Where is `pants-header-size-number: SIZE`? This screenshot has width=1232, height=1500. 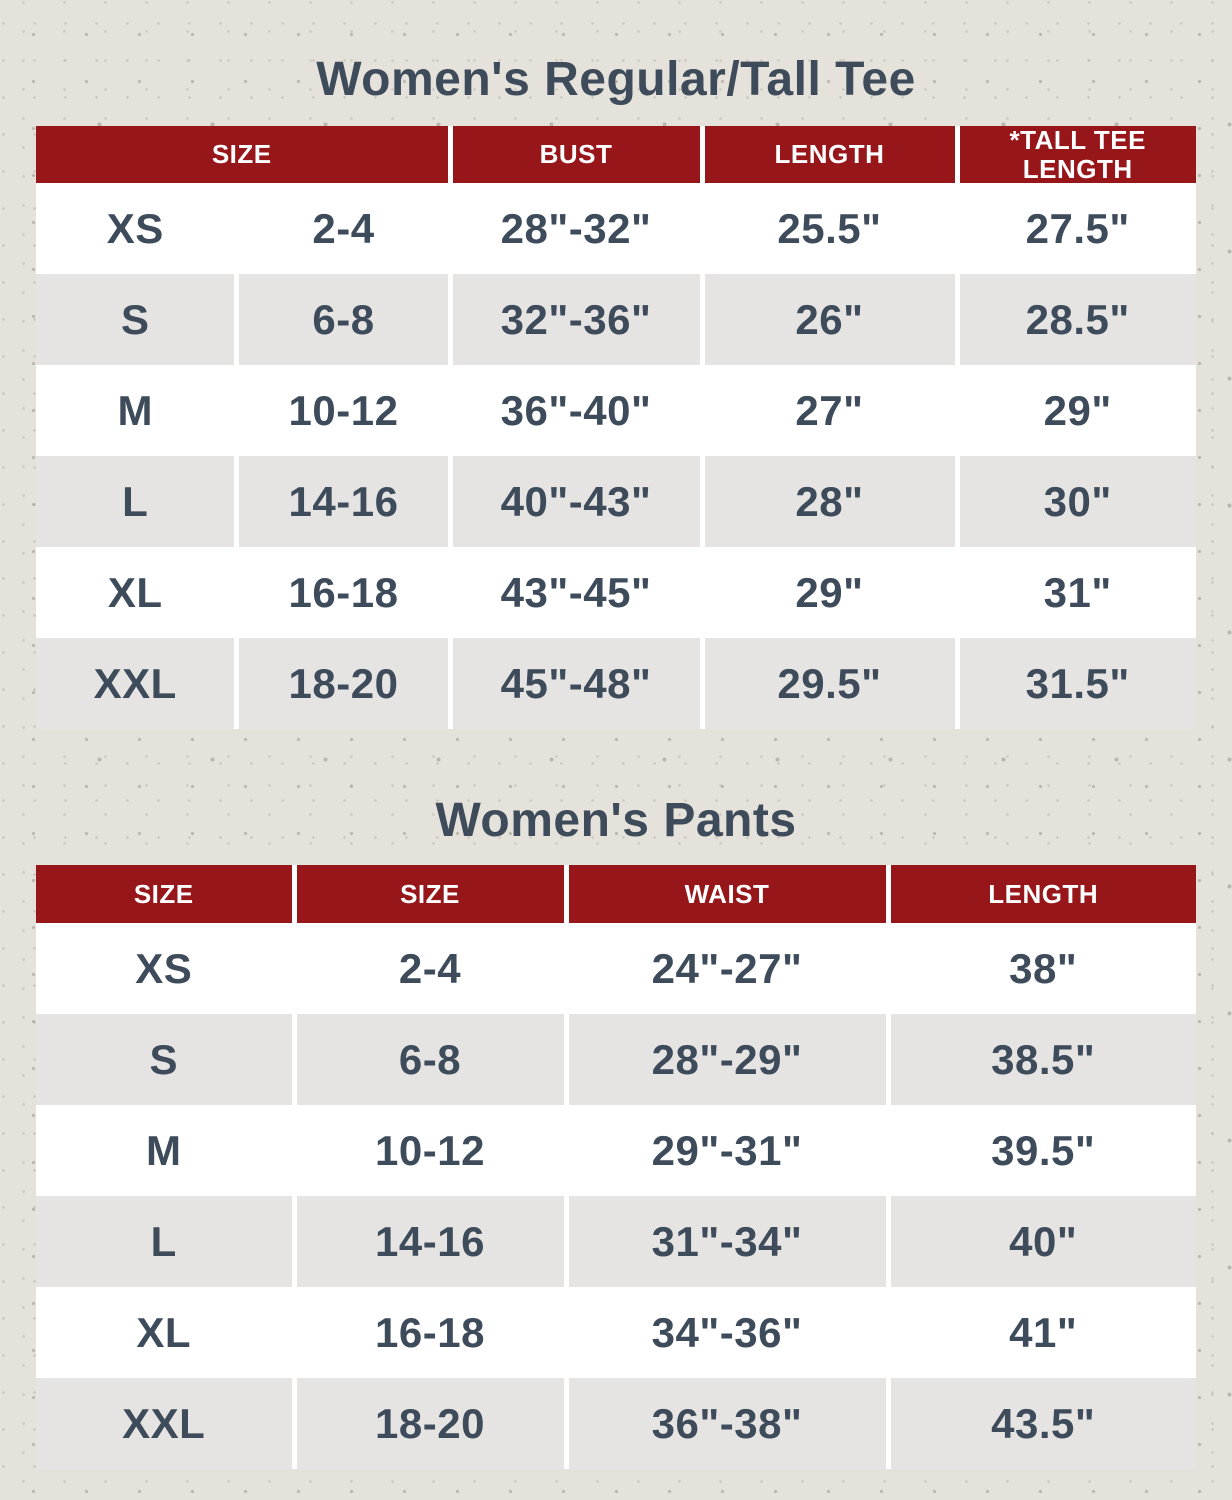 pants-header-size-number: SIZE is located at coordinates (428, 894).